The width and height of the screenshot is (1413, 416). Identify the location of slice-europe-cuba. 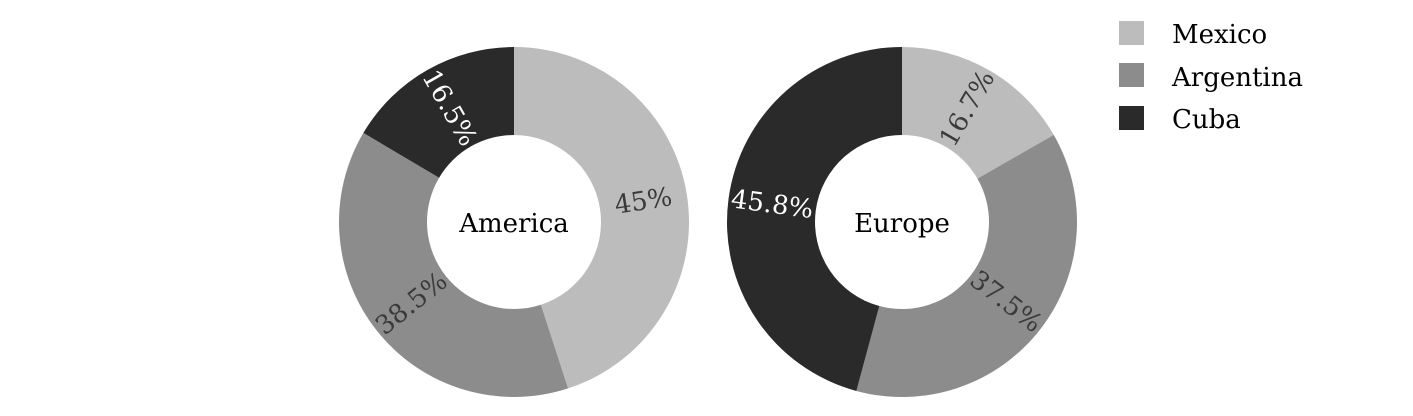
(814, 219).